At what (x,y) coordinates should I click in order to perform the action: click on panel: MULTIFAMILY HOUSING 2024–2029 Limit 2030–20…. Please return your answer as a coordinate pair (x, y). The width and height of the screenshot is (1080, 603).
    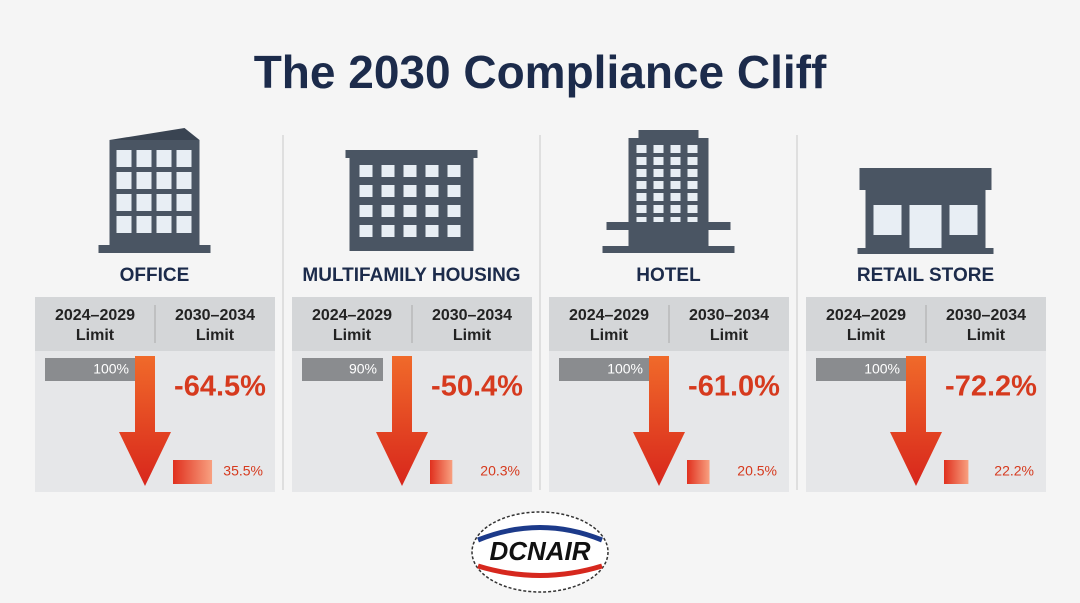
    Looking at the image, I should click on (407, 313).